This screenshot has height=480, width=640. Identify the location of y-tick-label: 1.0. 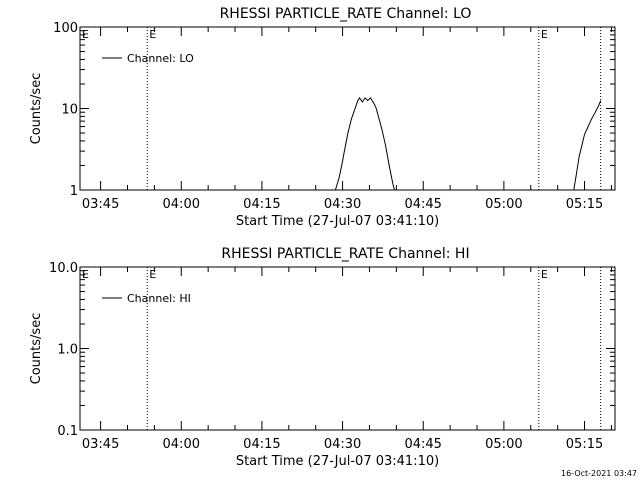
(67, 350).